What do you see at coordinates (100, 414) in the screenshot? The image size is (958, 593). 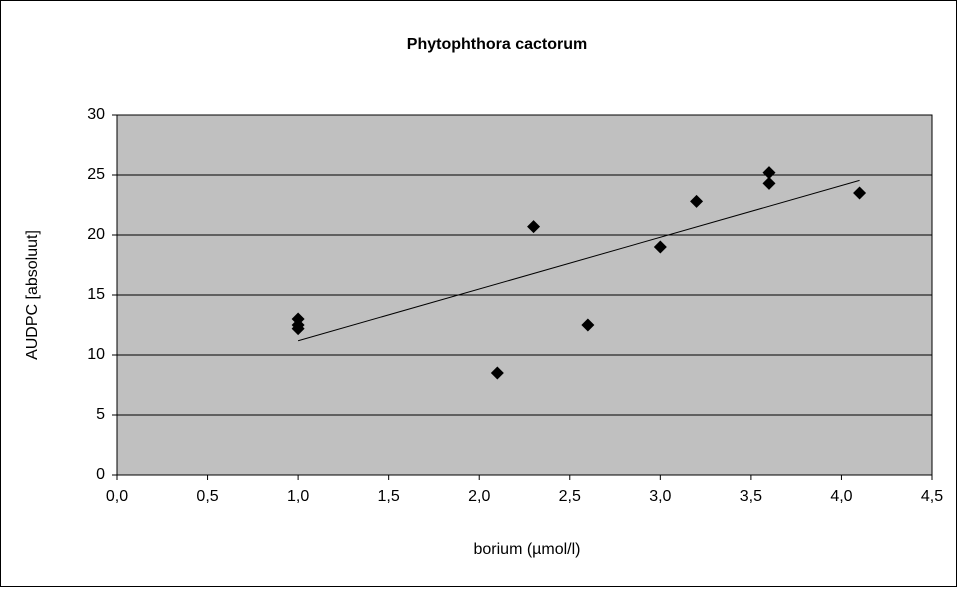 I see `y-tick-label: 5` at bounding box center [100, 414].